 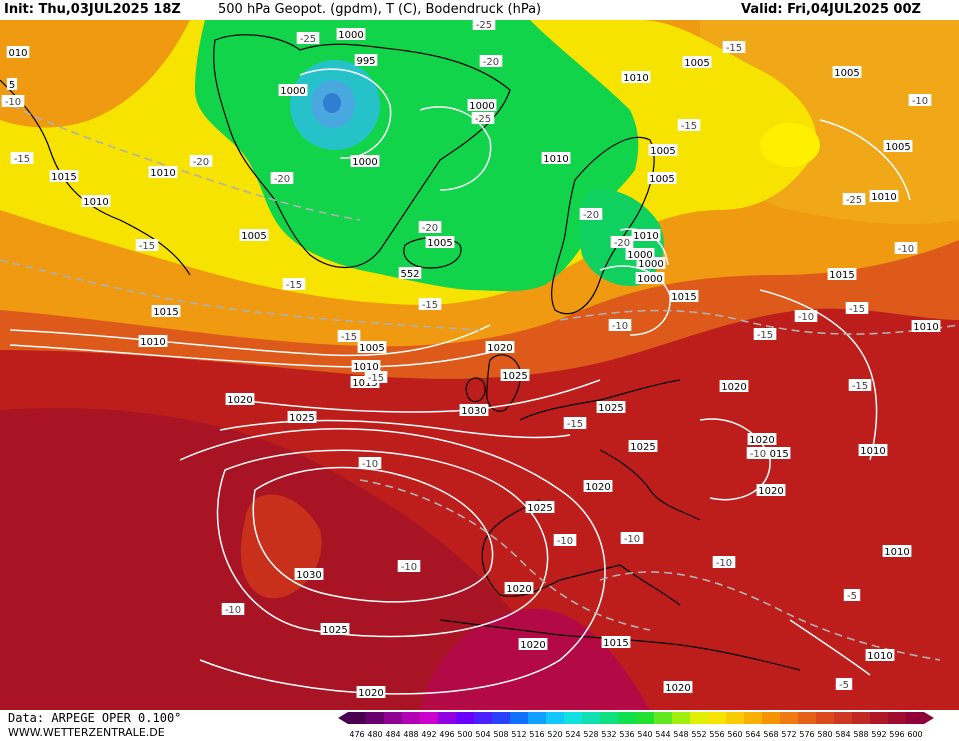 What do you see at coordinates (662, 734) in the screenshot?
I see `scale-tick-label: 544` at bounding box center [662, 734].